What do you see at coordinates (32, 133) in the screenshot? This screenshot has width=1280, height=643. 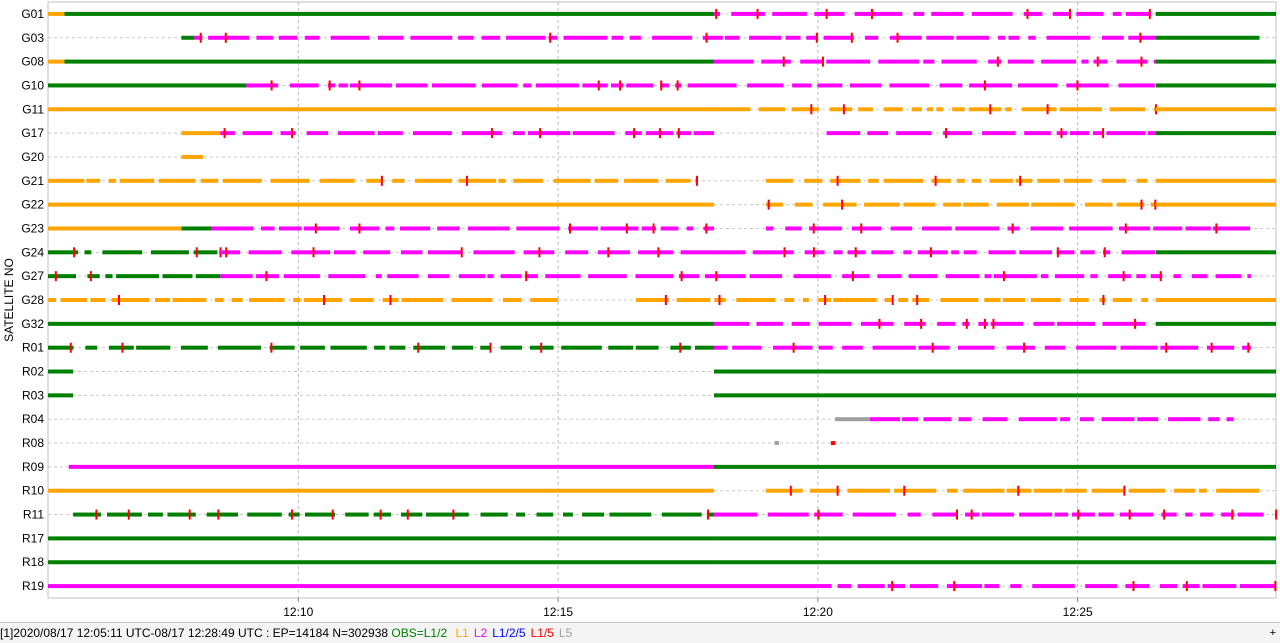 I see `satellite-label: G17` at bounding box center [32, 133].